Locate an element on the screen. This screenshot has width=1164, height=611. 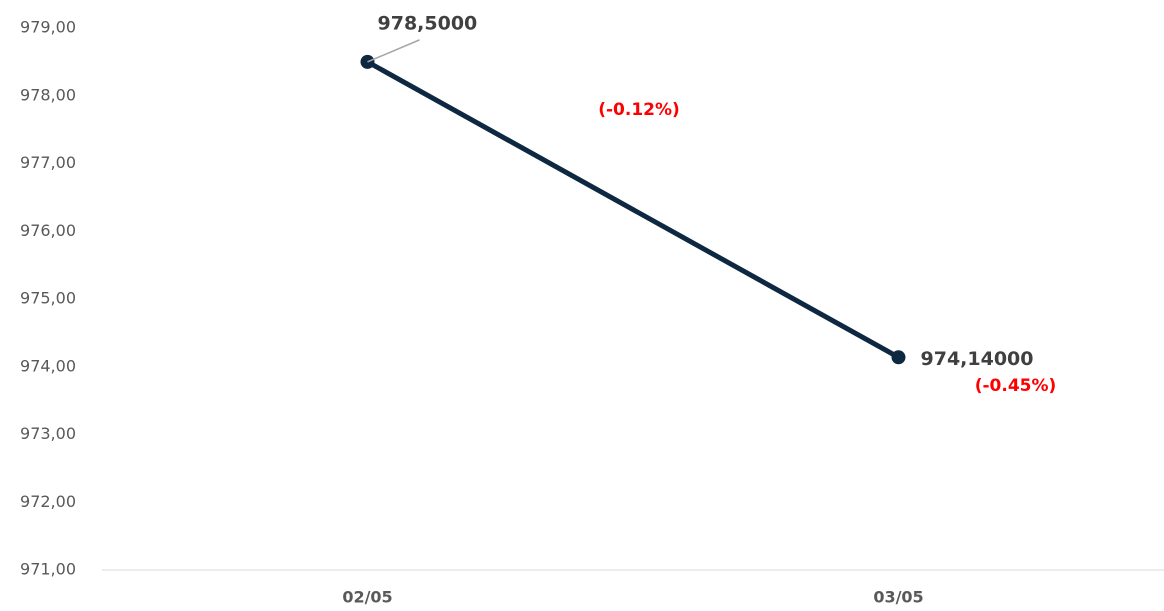
x-tick-label: 02/05 is located at coordinates (367, 597).